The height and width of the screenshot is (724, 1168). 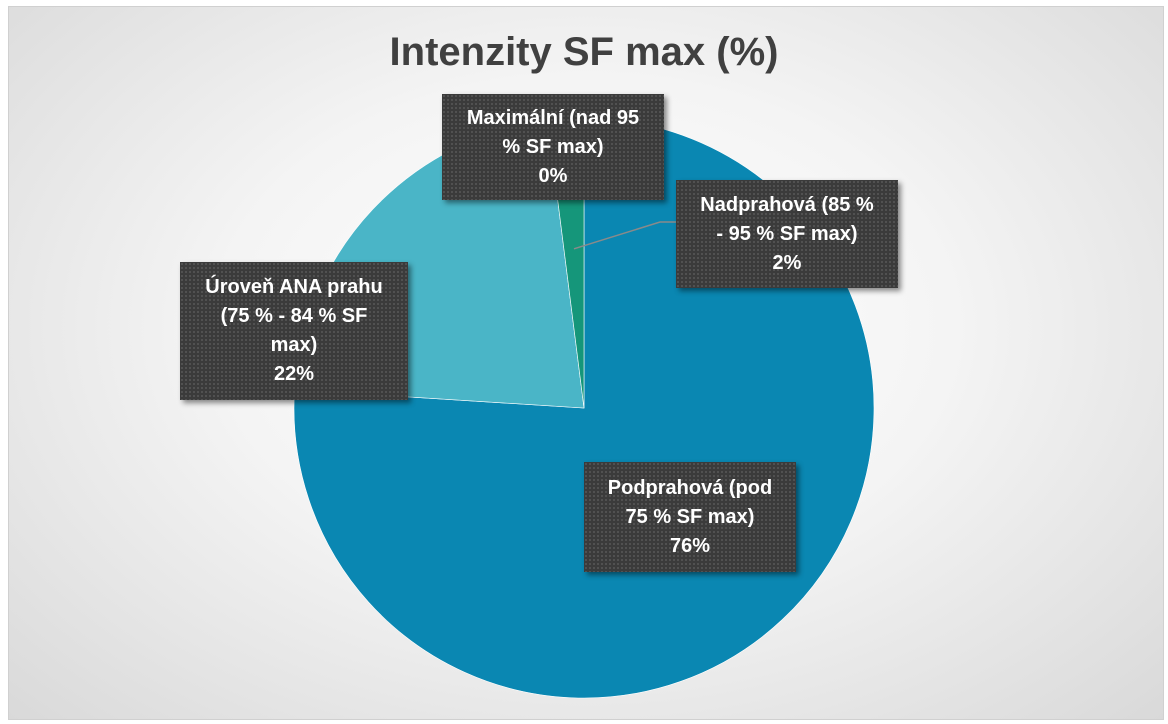 What do you see at coordinates (690, 545) in the screenshot?
I see `slice-value-label: 76%` at bounding box center [690, 545].